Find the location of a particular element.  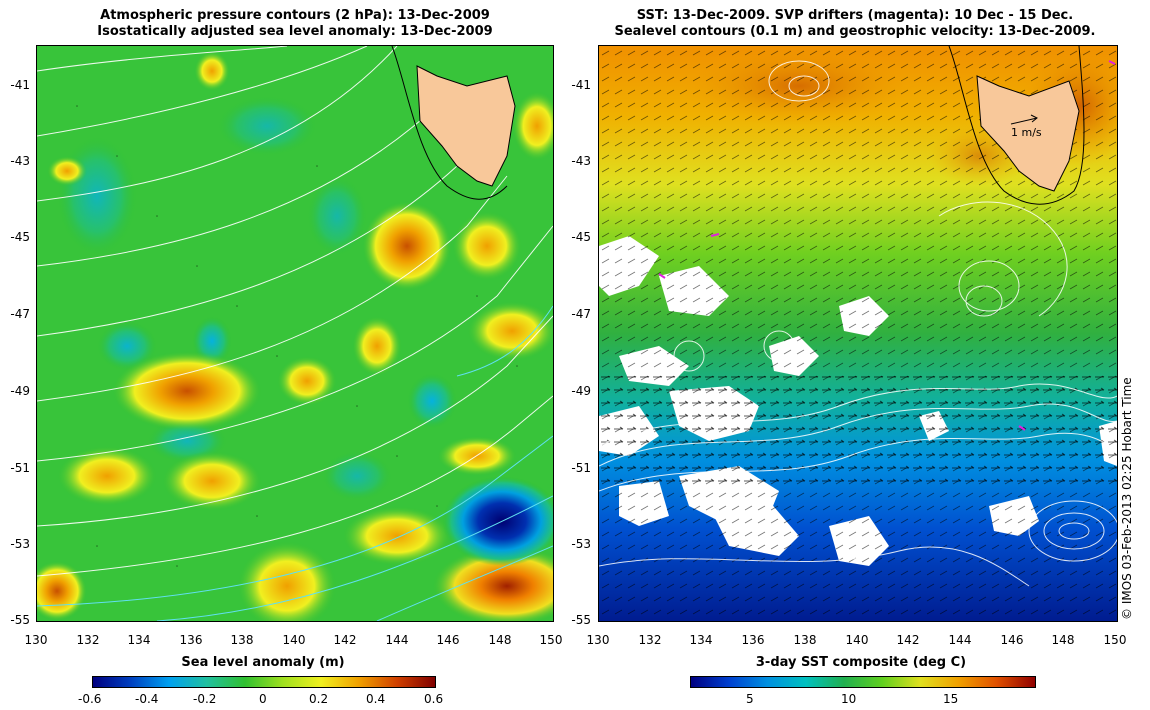

left-y-tick: -45 is located at coordinates (20, 237).